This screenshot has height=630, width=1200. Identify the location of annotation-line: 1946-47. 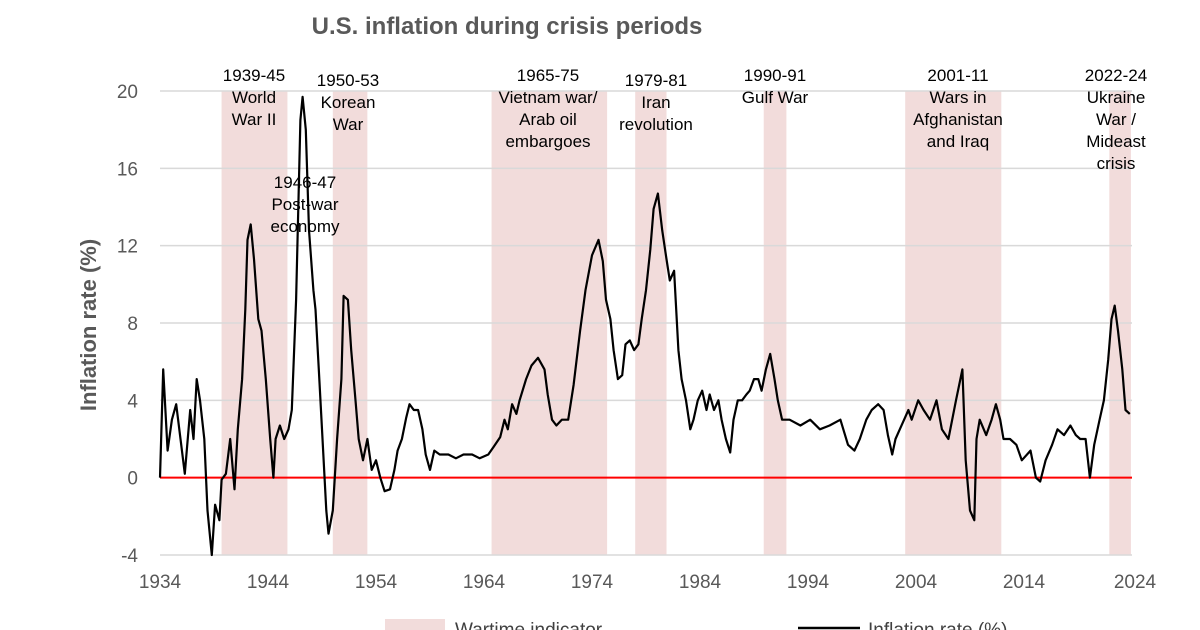
(305, 182).